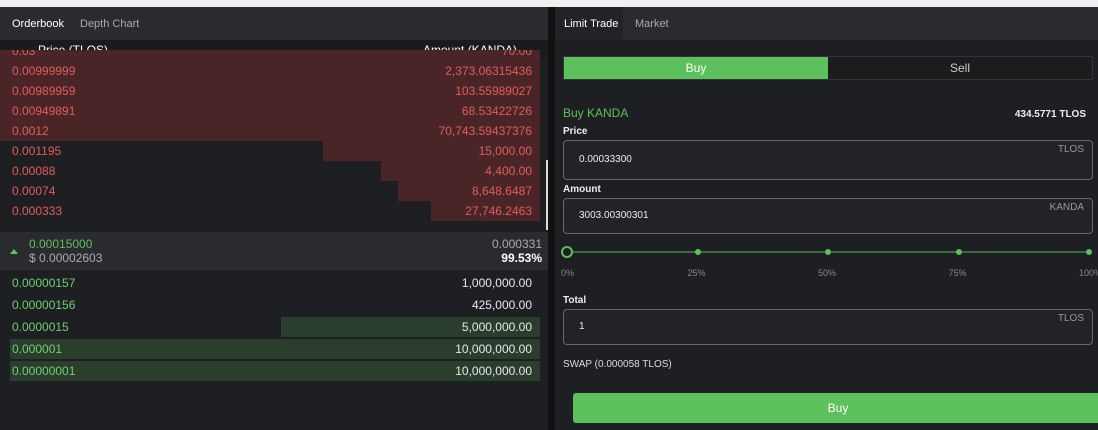 Image resolution: width=1098 pixels, height=430 pixels. What do you see at coordinates (44, 305) in the screenshot?
I see `price: 0.00000156` at bounding box center [44, 305].